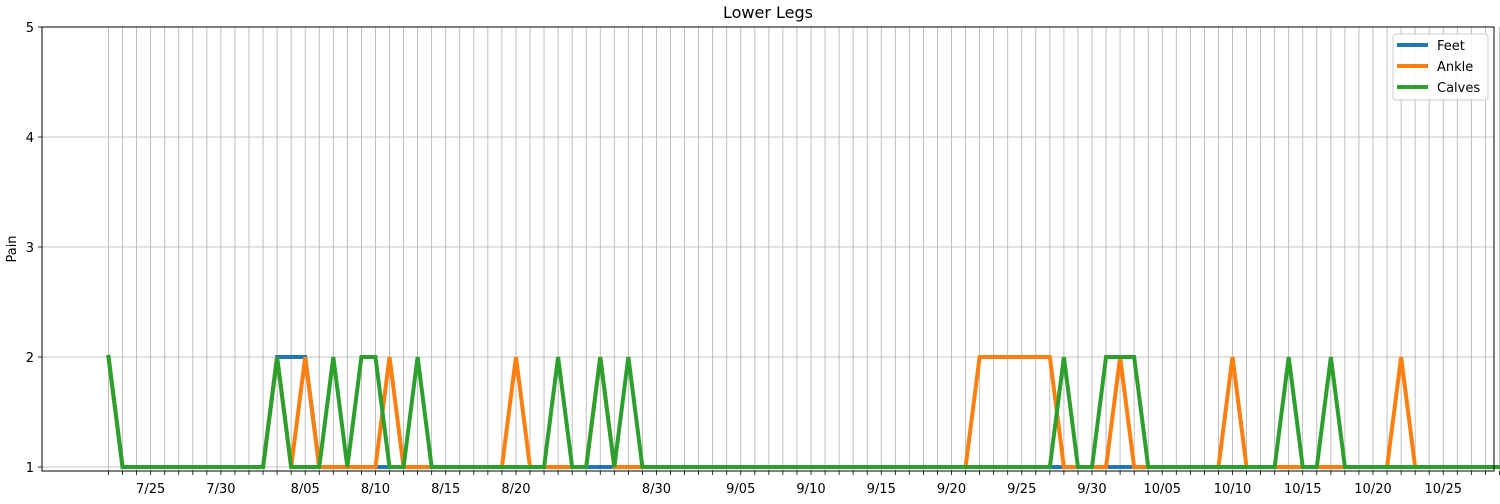 The image size is (1500, 504). What do you see at coordinates (150, 489) in the screenshot?
I see `x-tick-label: 7/25` at bounding box center [150, 489].